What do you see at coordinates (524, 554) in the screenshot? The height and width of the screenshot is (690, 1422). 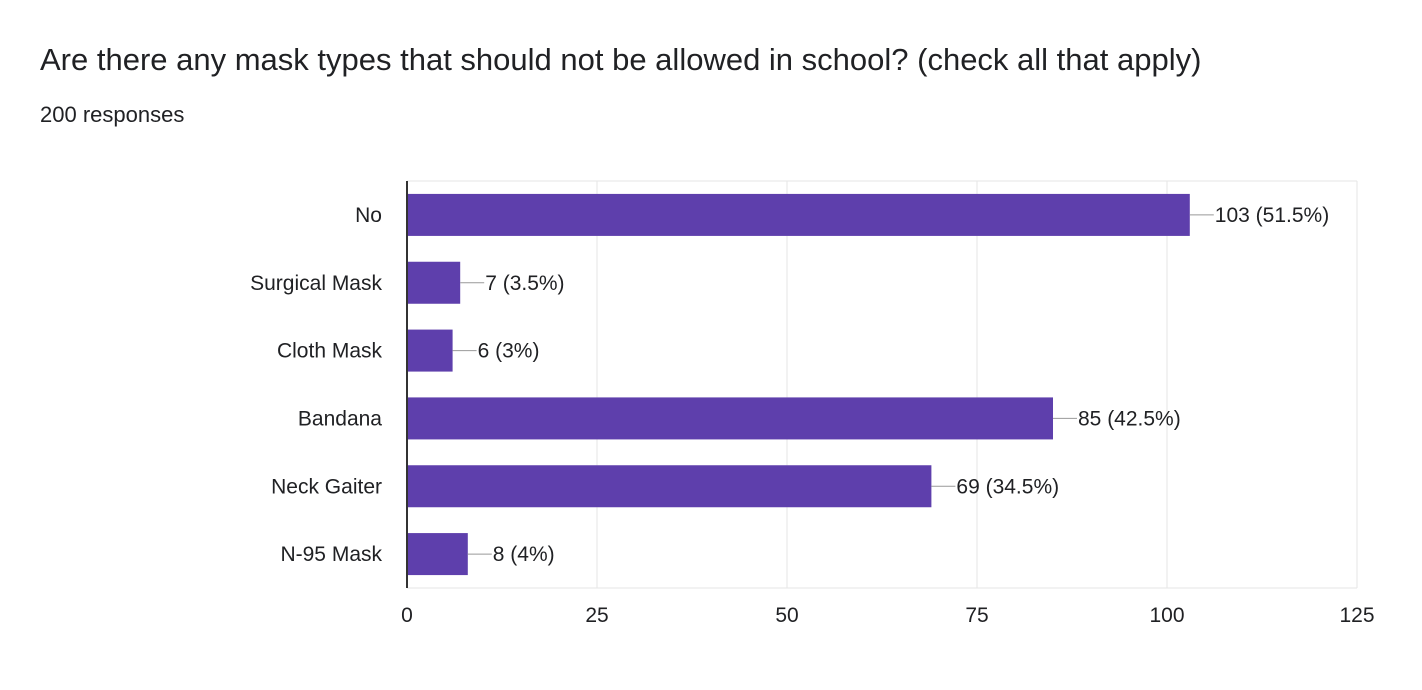 I see `data-label: 8 (4%)` at bounding box center [524, 554].